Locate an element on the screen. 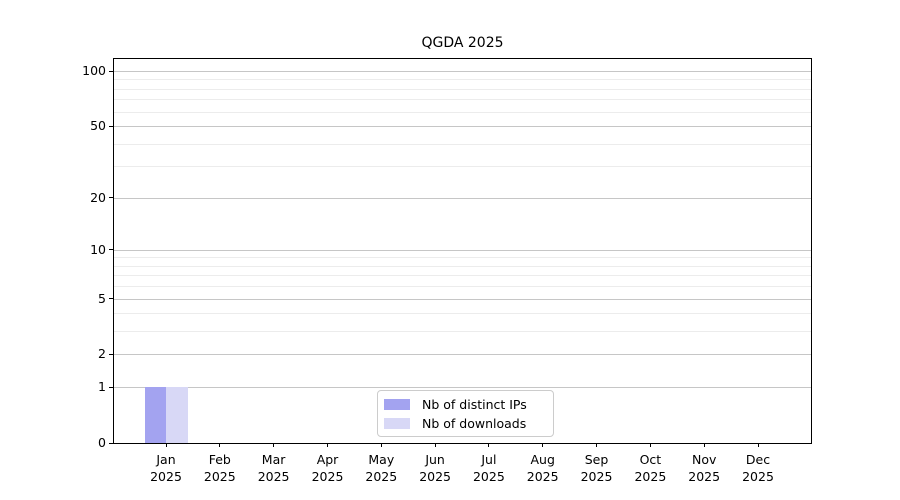 This screenshot has height=500, width=900. y-tick-label: 10 is located at coordinates (98, 249).